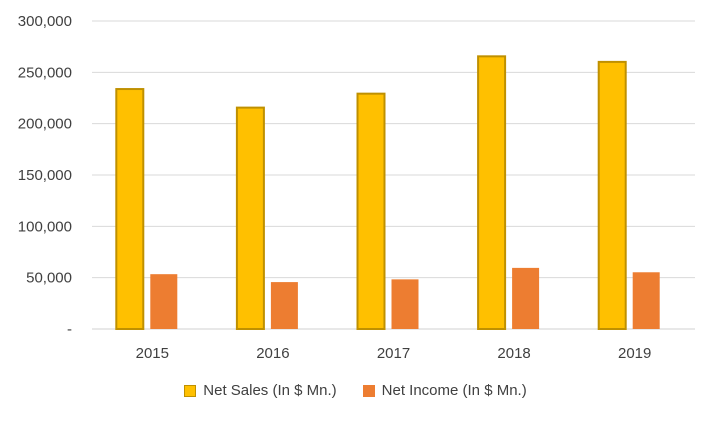 This screenshot has width=711, height=421. What do you see at coordinates (45, 72) in the screenshot?
I see `y-tick-label: 250,000` at bounding box center [45, 72].